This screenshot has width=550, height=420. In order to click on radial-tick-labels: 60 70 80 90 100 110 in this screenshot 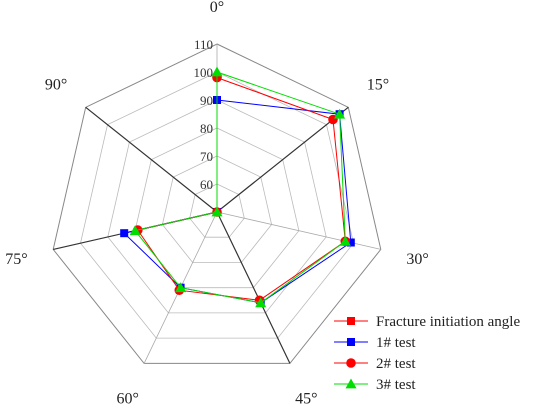, I will do `click(204, 114)`.